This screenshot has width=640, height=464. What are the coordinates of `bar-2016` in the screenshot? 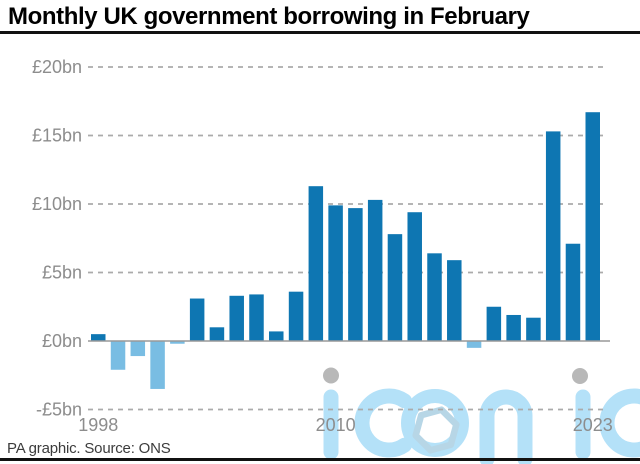 It's located at (454, 300).